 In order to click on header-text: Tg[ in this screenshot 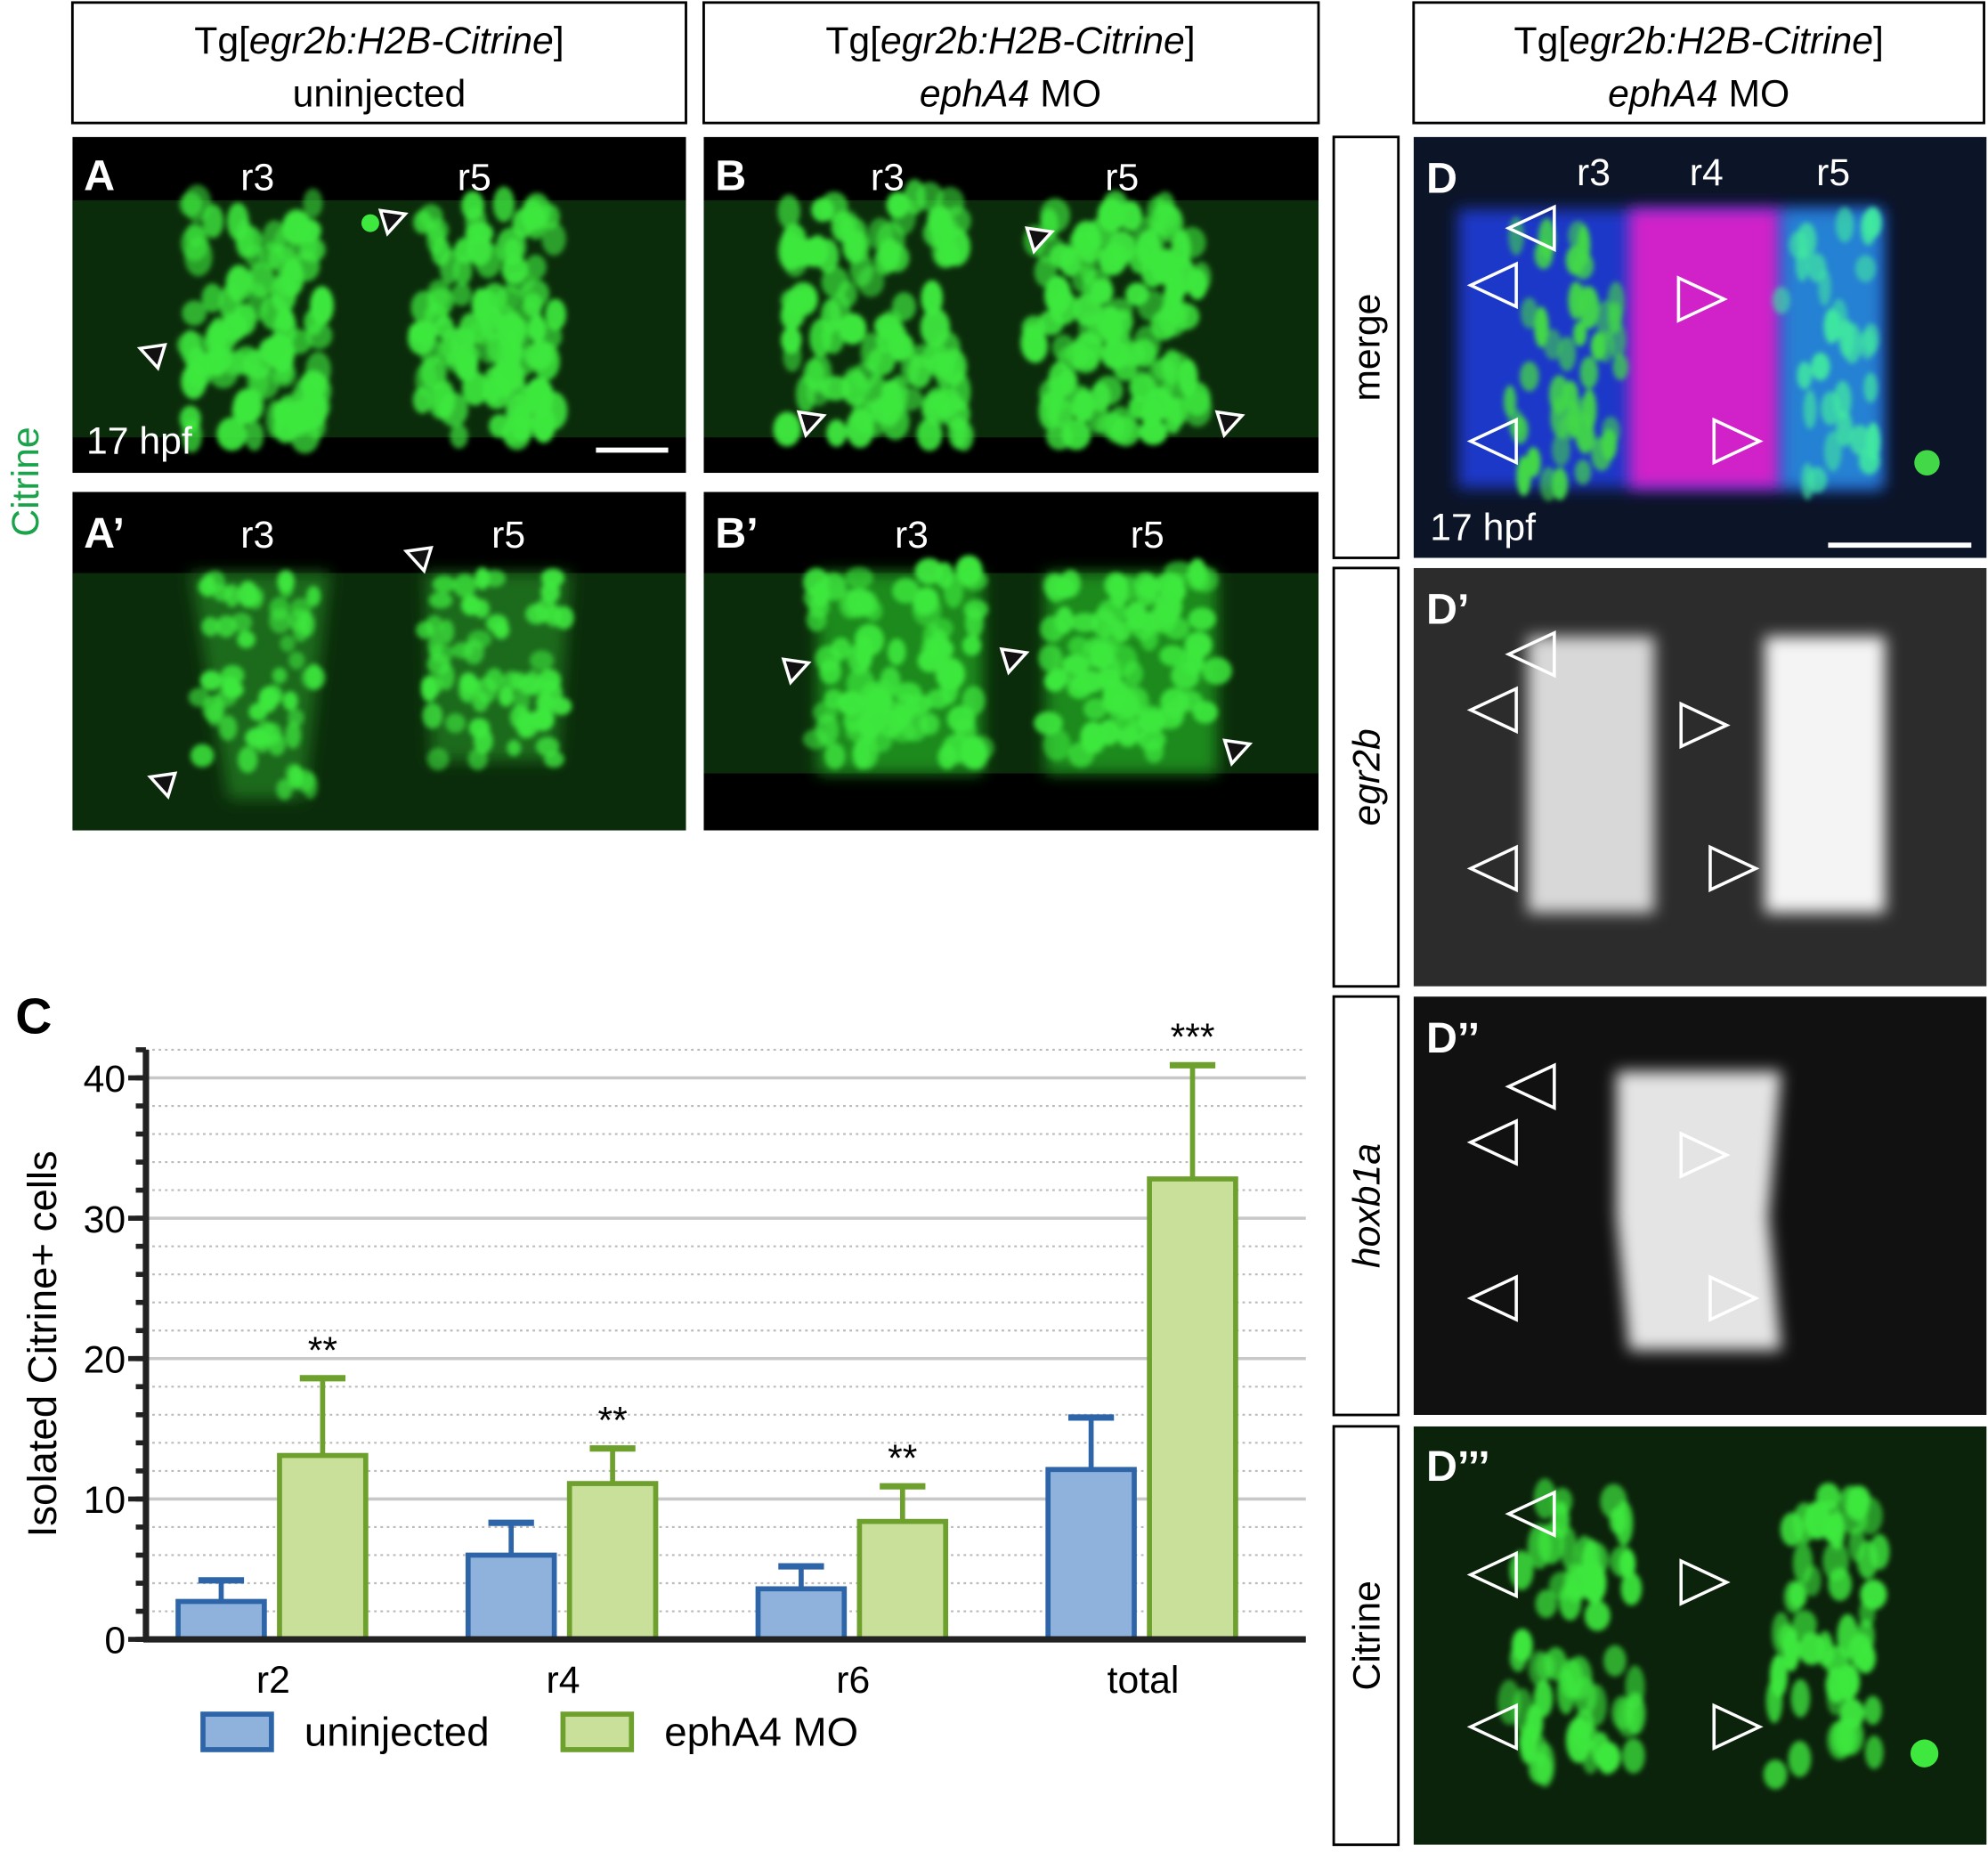, I will do `click(852, 41)`.